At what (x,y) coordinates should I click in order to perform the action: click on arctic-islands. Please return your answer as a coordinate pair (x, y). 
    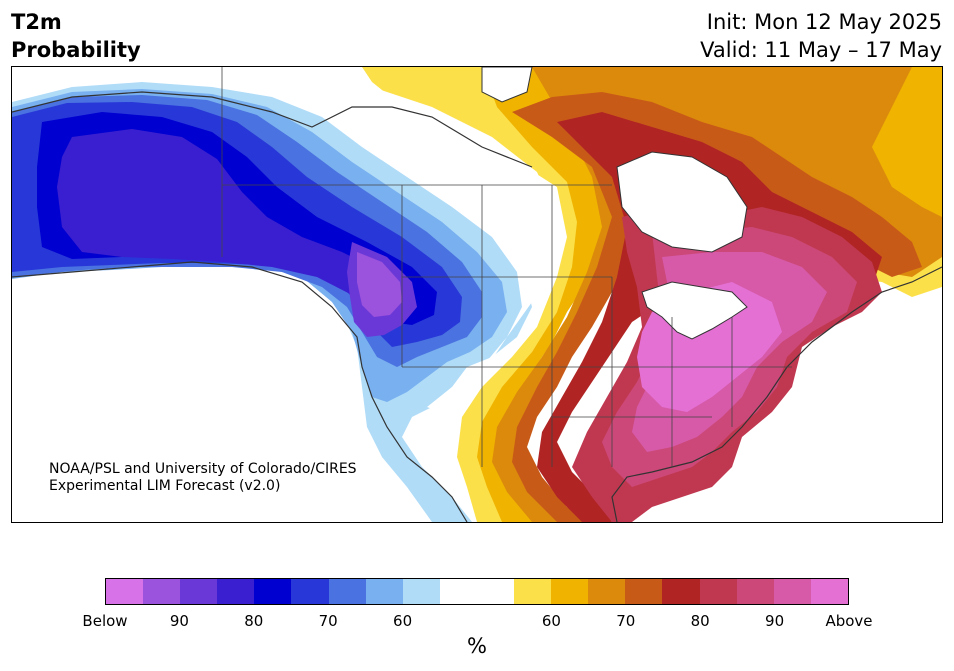
    Looking at the image, I should click on (507, 85).